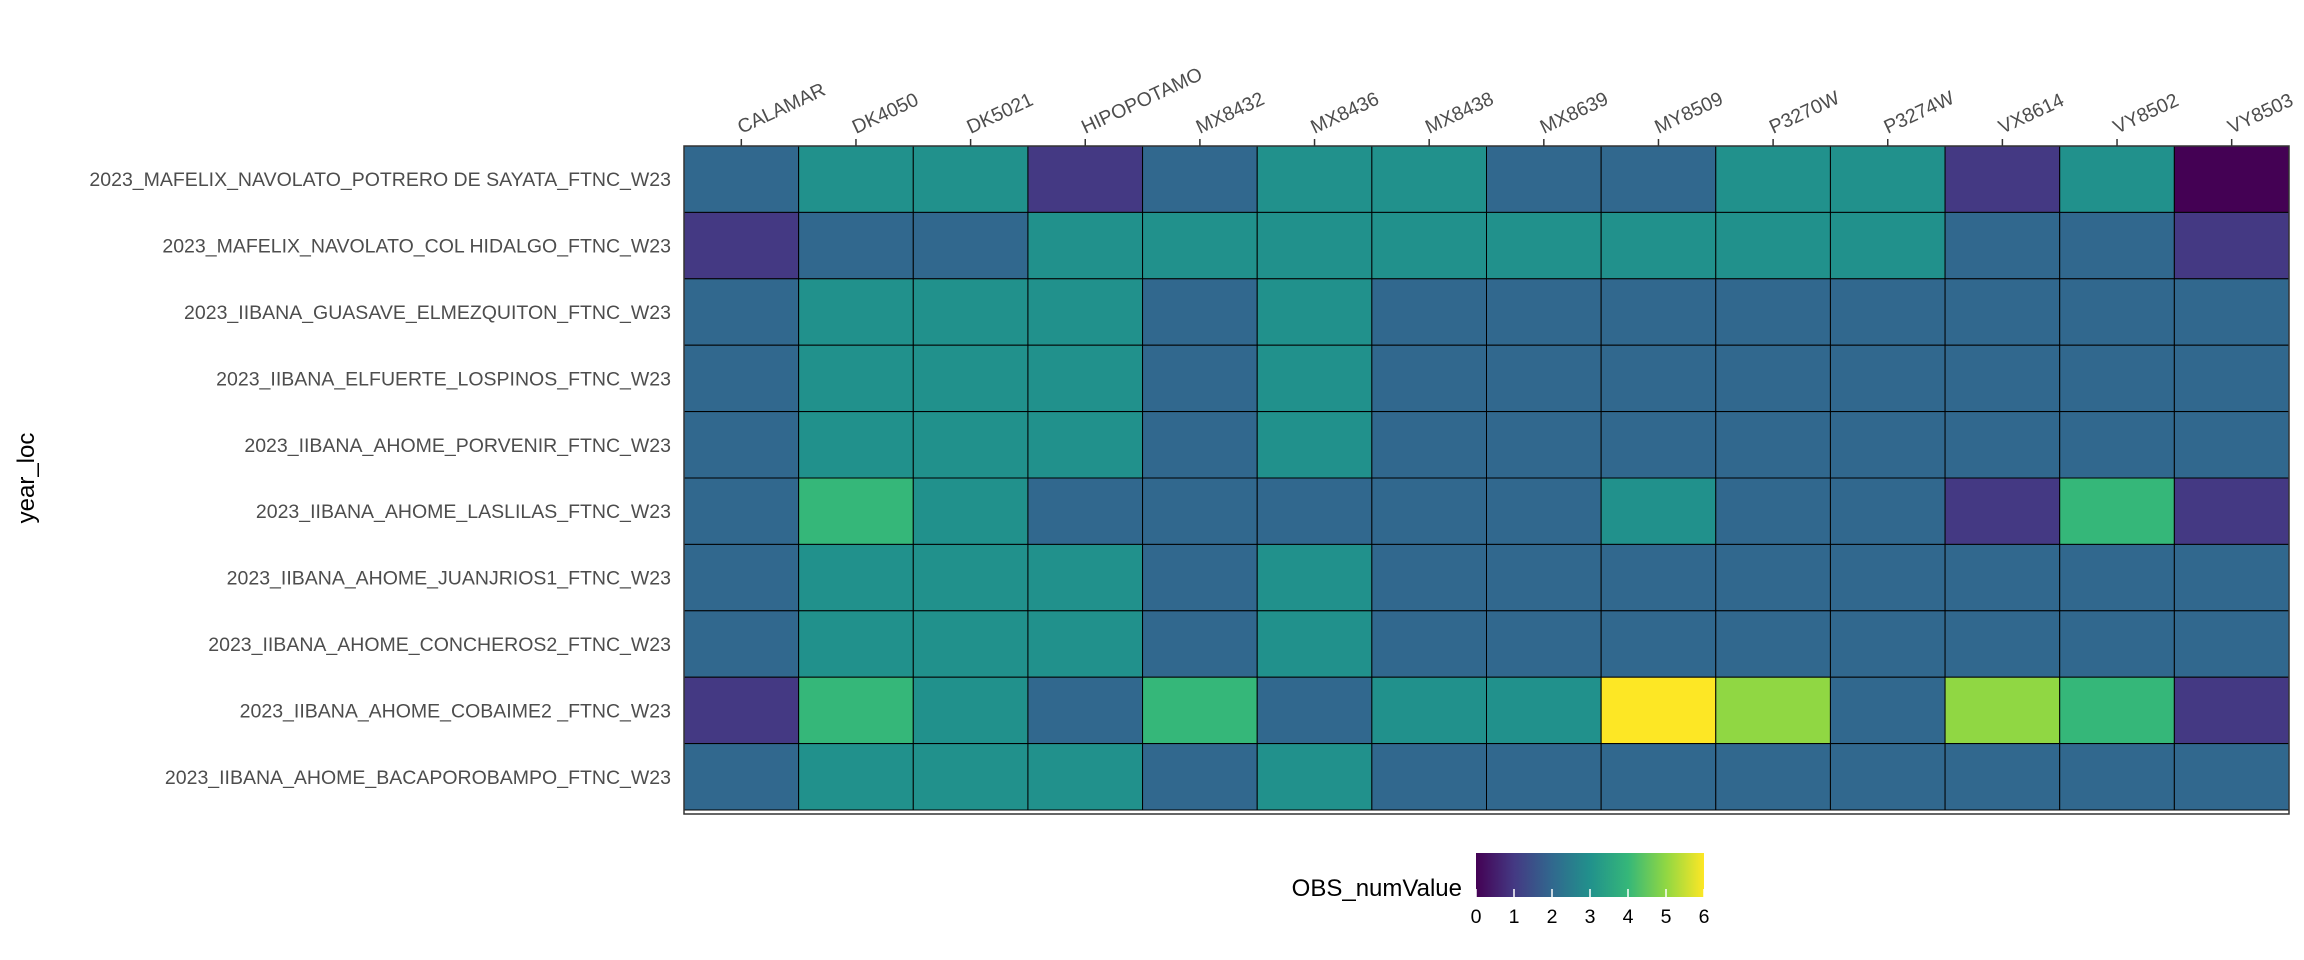 The width and height of the screenshot is (2304, 960). What do you see at coordinates (1142, 100) in the screenshot?
I see `column-label: HIPOPOTAMO` at bounding box center [1142, 100].